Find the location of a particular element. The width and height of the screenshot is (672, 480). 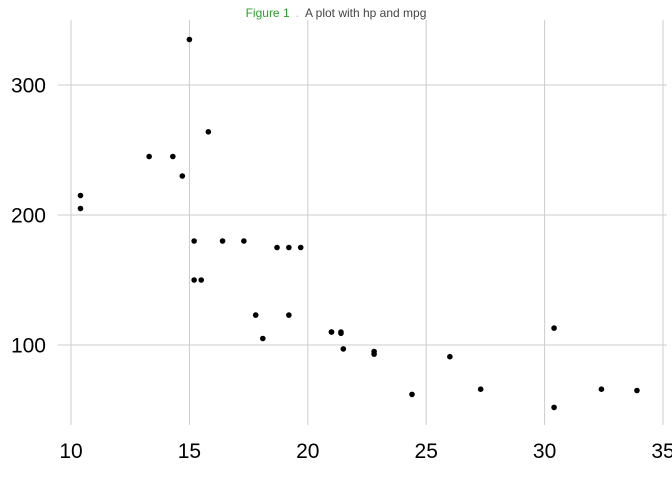

x-tick-label: 10 is located at coordinates (70, 451).